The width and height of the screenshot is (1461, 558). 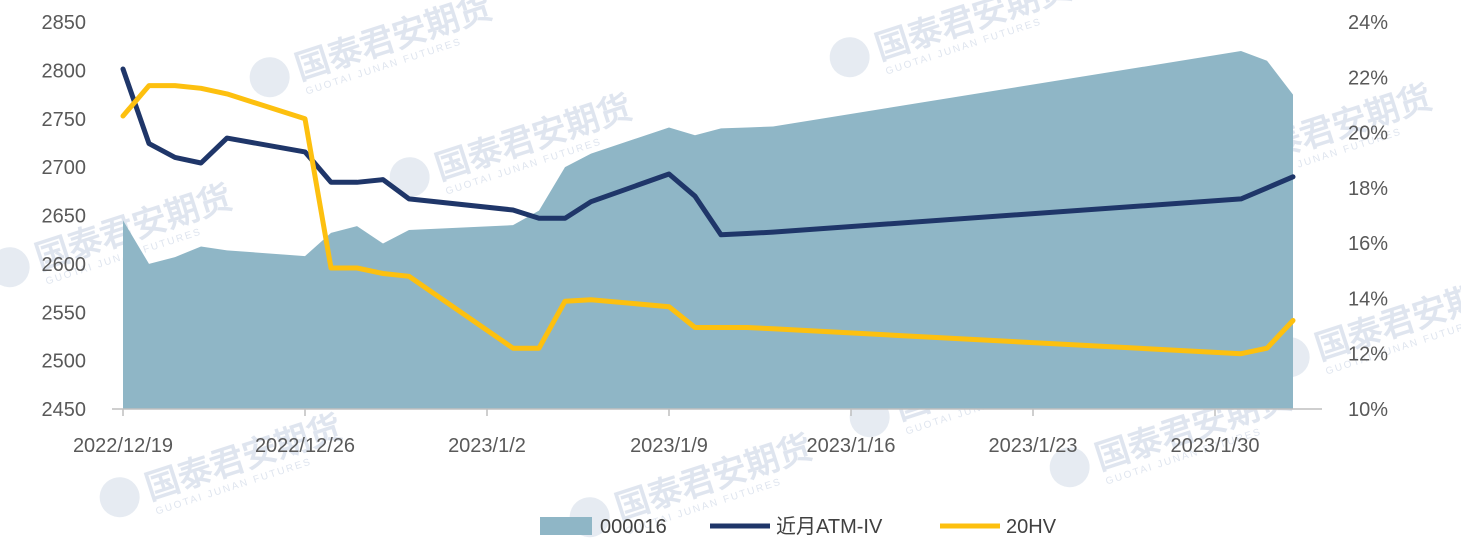 I want to click on y-right-tick-label: 12%, so click(x=1368, y=355).